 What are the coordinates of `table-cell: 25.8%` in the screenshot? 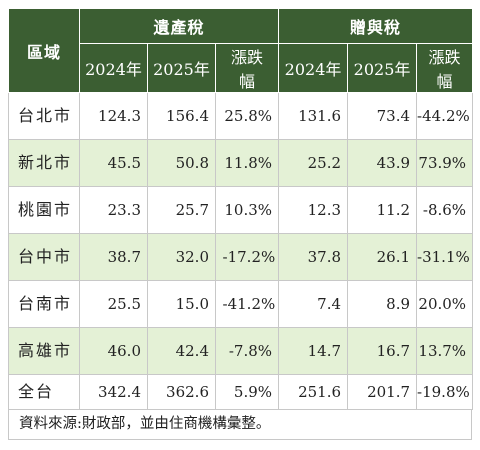 It's located at (247, 116).